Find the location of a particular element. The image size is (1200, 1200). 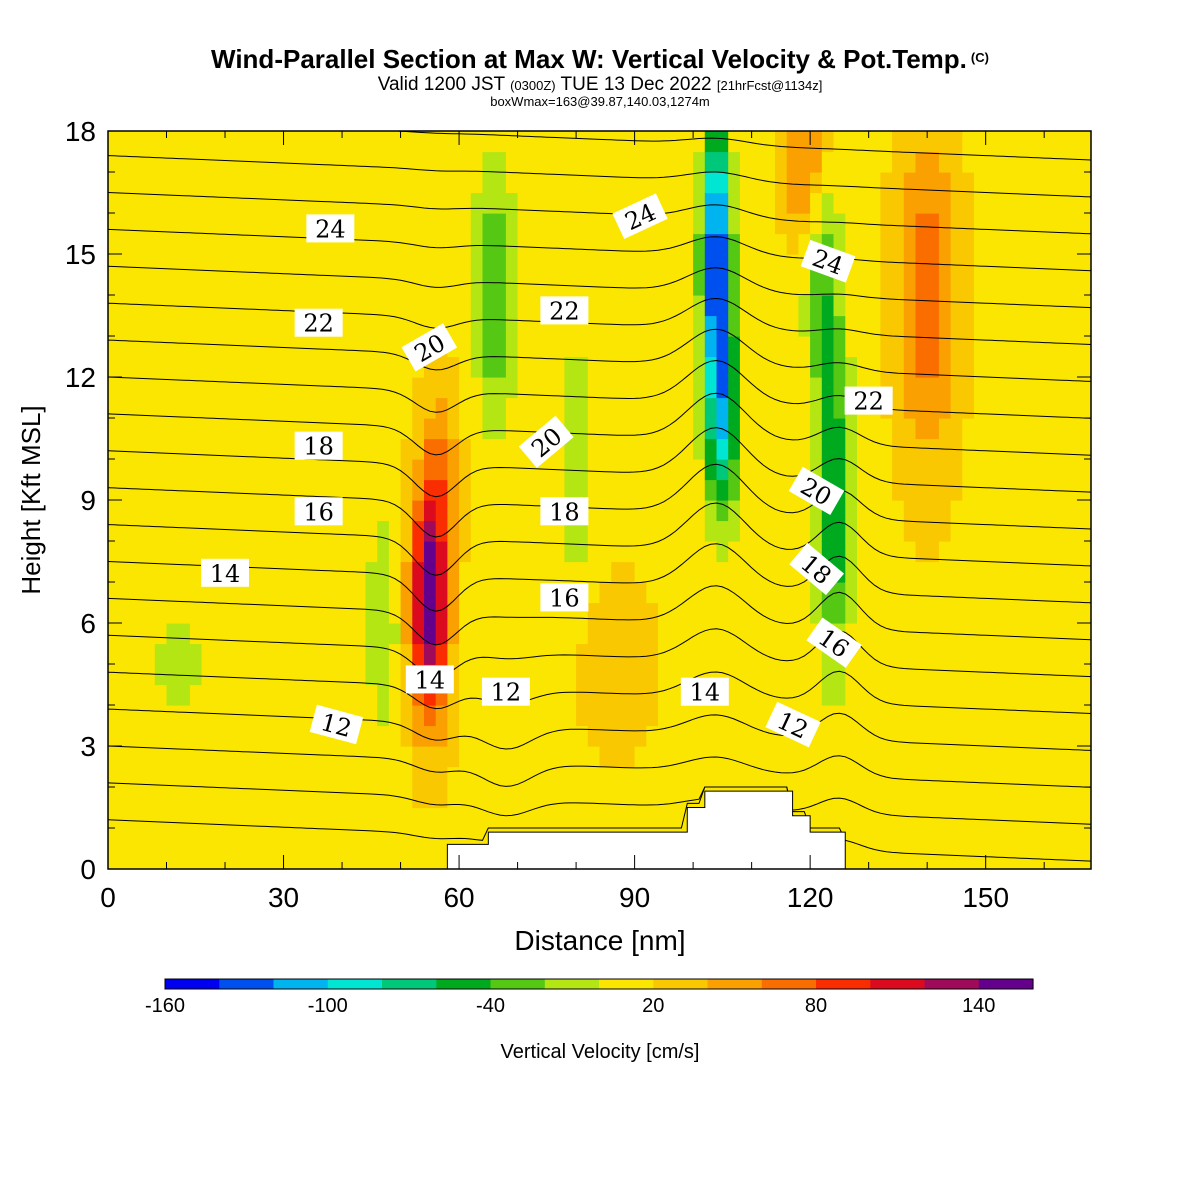

isentrope-line is located at coordinates (599, 355).